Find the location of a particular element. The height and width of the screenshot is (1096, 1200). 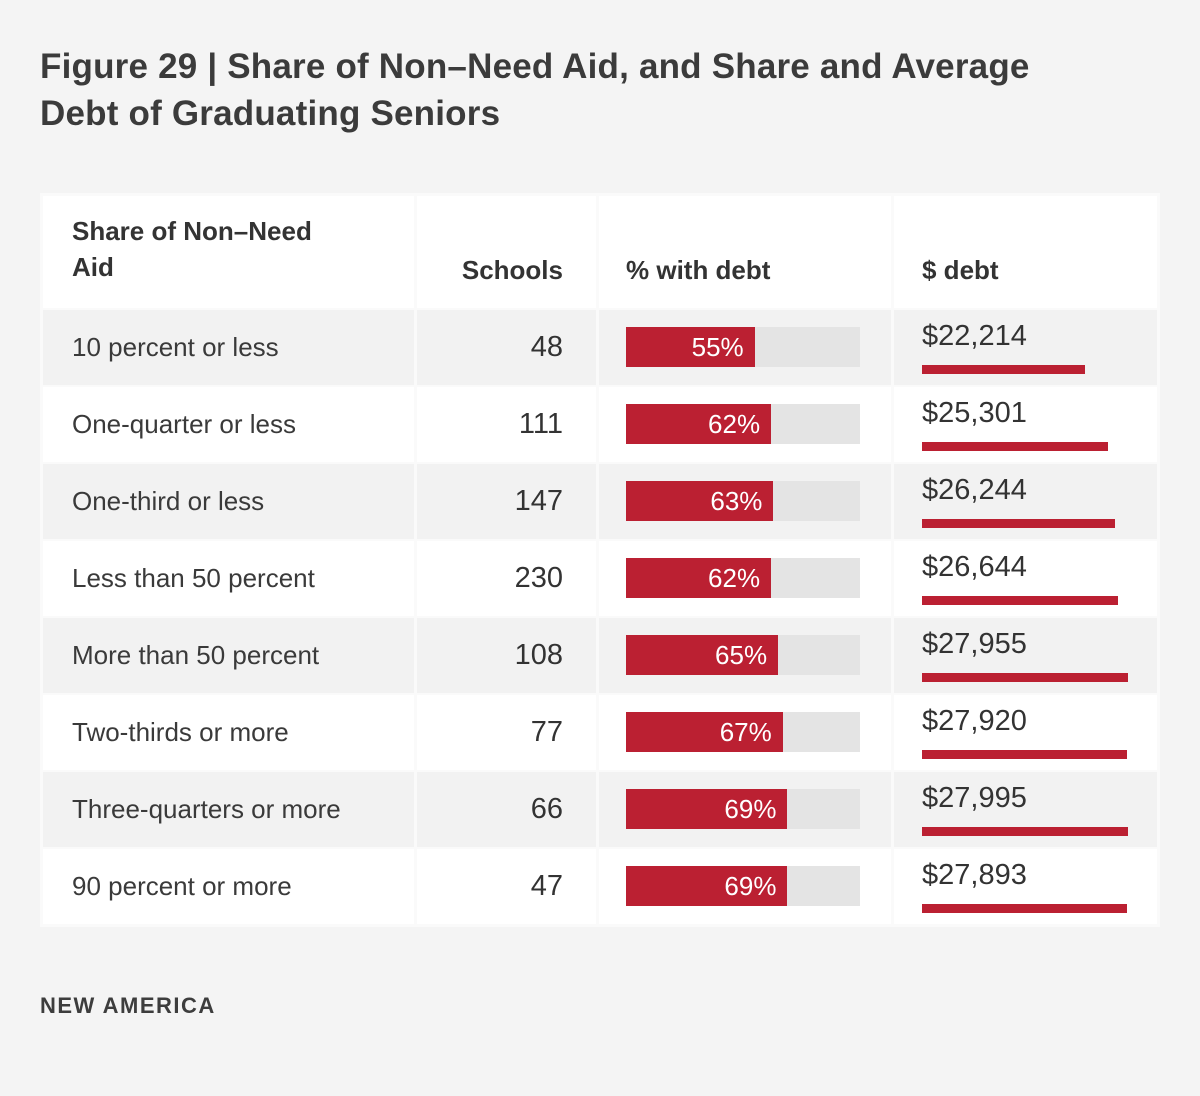

table-row: One-third or less 147 63% $26,244 is located at coordinates (600, 501).